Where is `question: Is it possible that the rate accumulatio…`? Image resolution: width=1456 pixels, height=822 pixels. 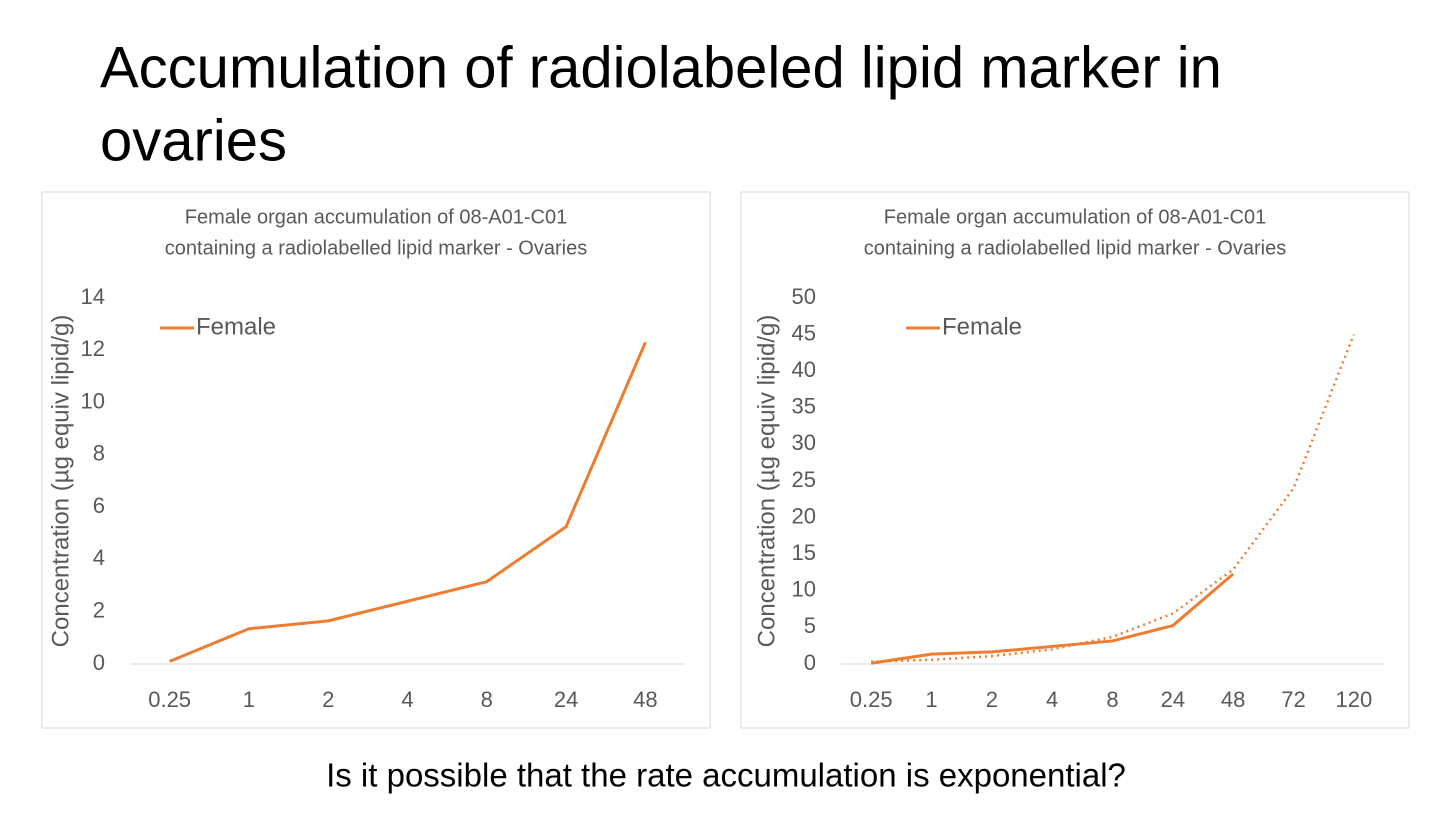
question: Is it possible that the rate accumulatio… is located at coordinates (726, 775).